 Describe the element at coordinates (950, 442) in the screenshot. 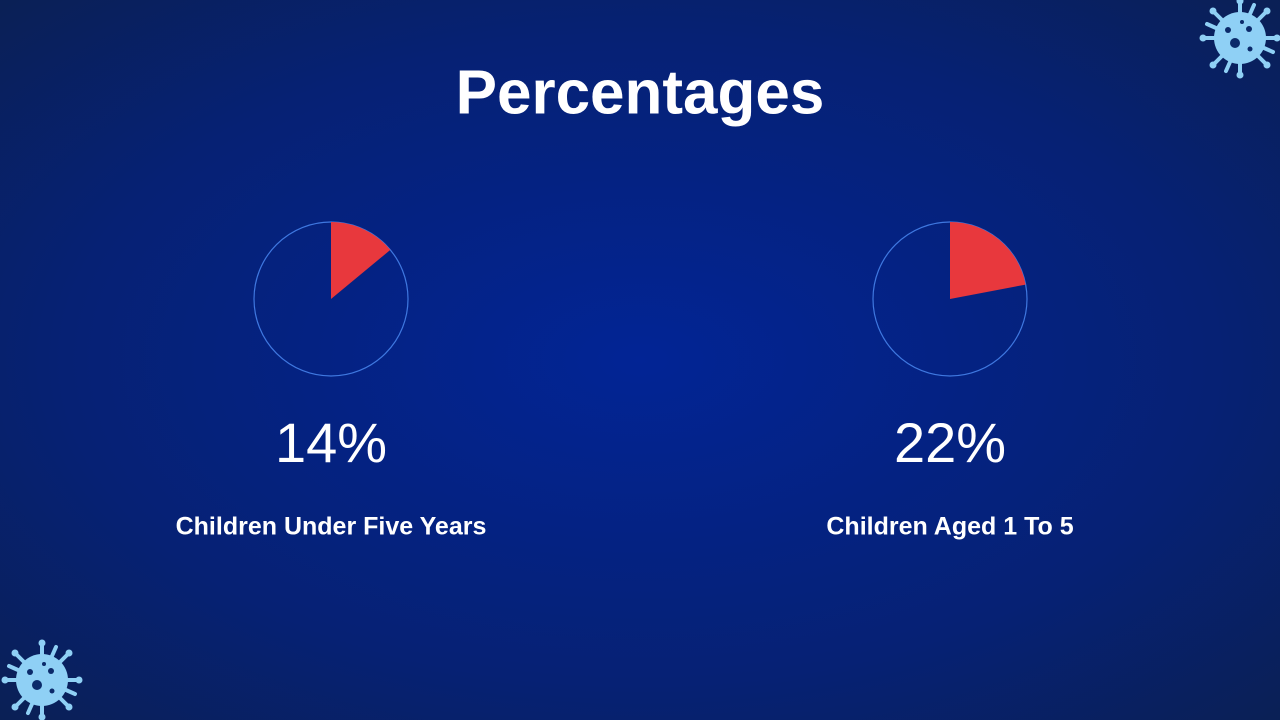

I see `percentage-label: 22%` at that location.